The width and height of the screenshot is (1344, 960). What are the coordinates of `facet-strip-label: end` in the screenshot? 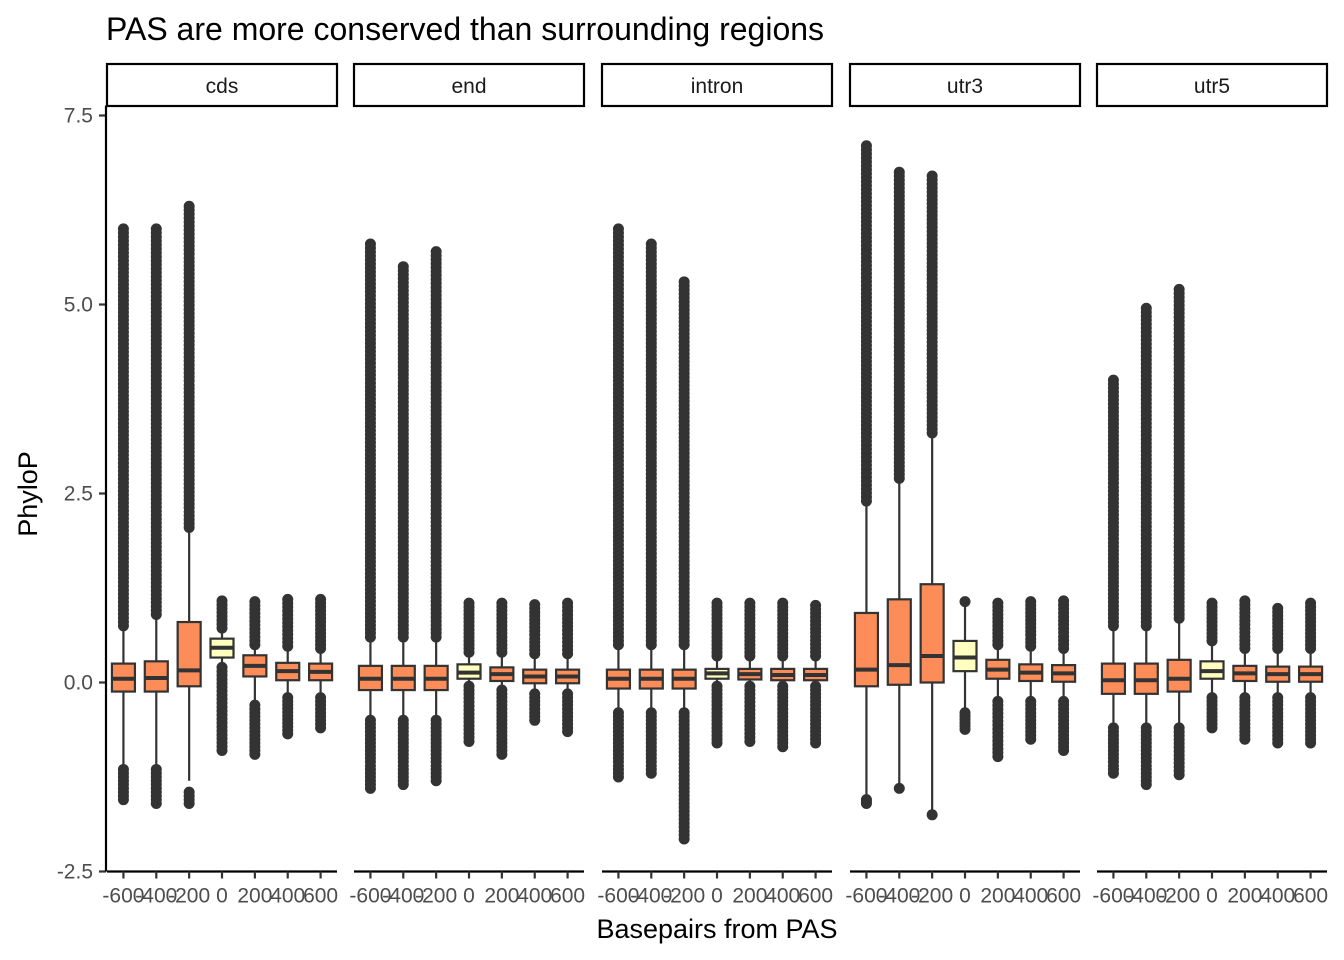 It's located at (468, 86).